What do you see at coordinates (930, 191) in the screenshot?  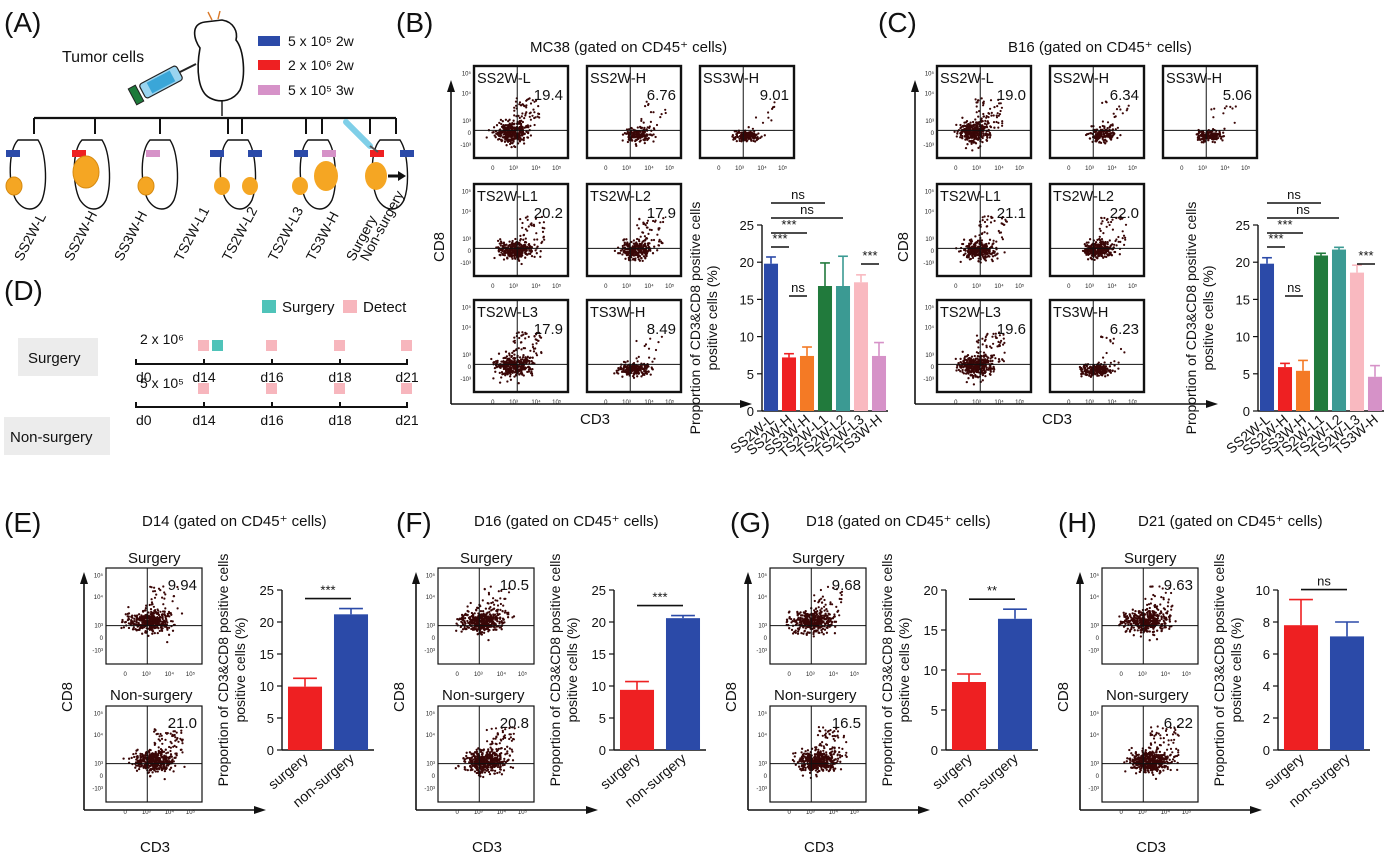 I see `y-tick-label: 10⁵` at bounding box center [930, 191].